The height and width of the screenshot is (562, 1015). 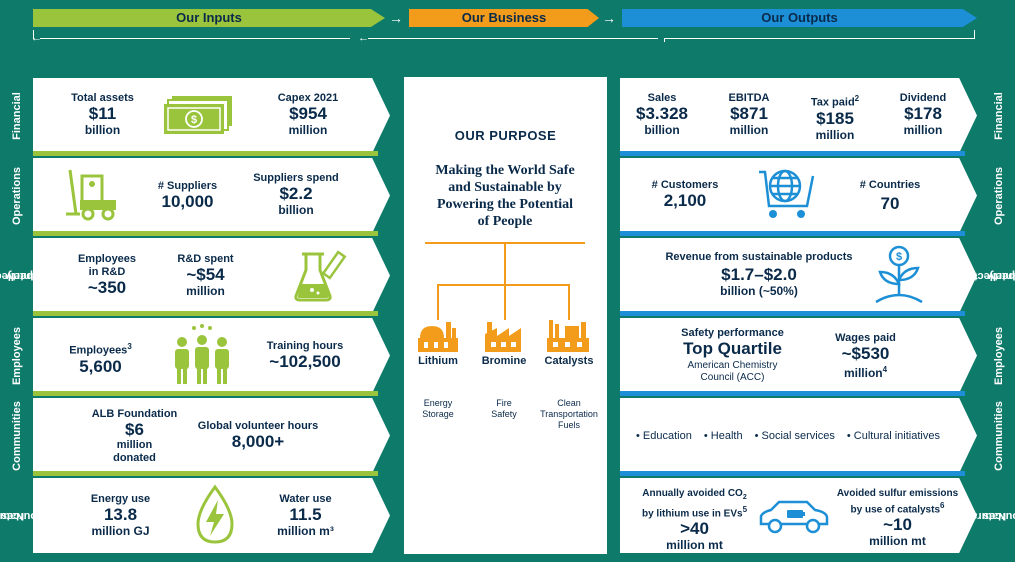 I want to click on globe-cart-icon, so click(x=787, y=193).